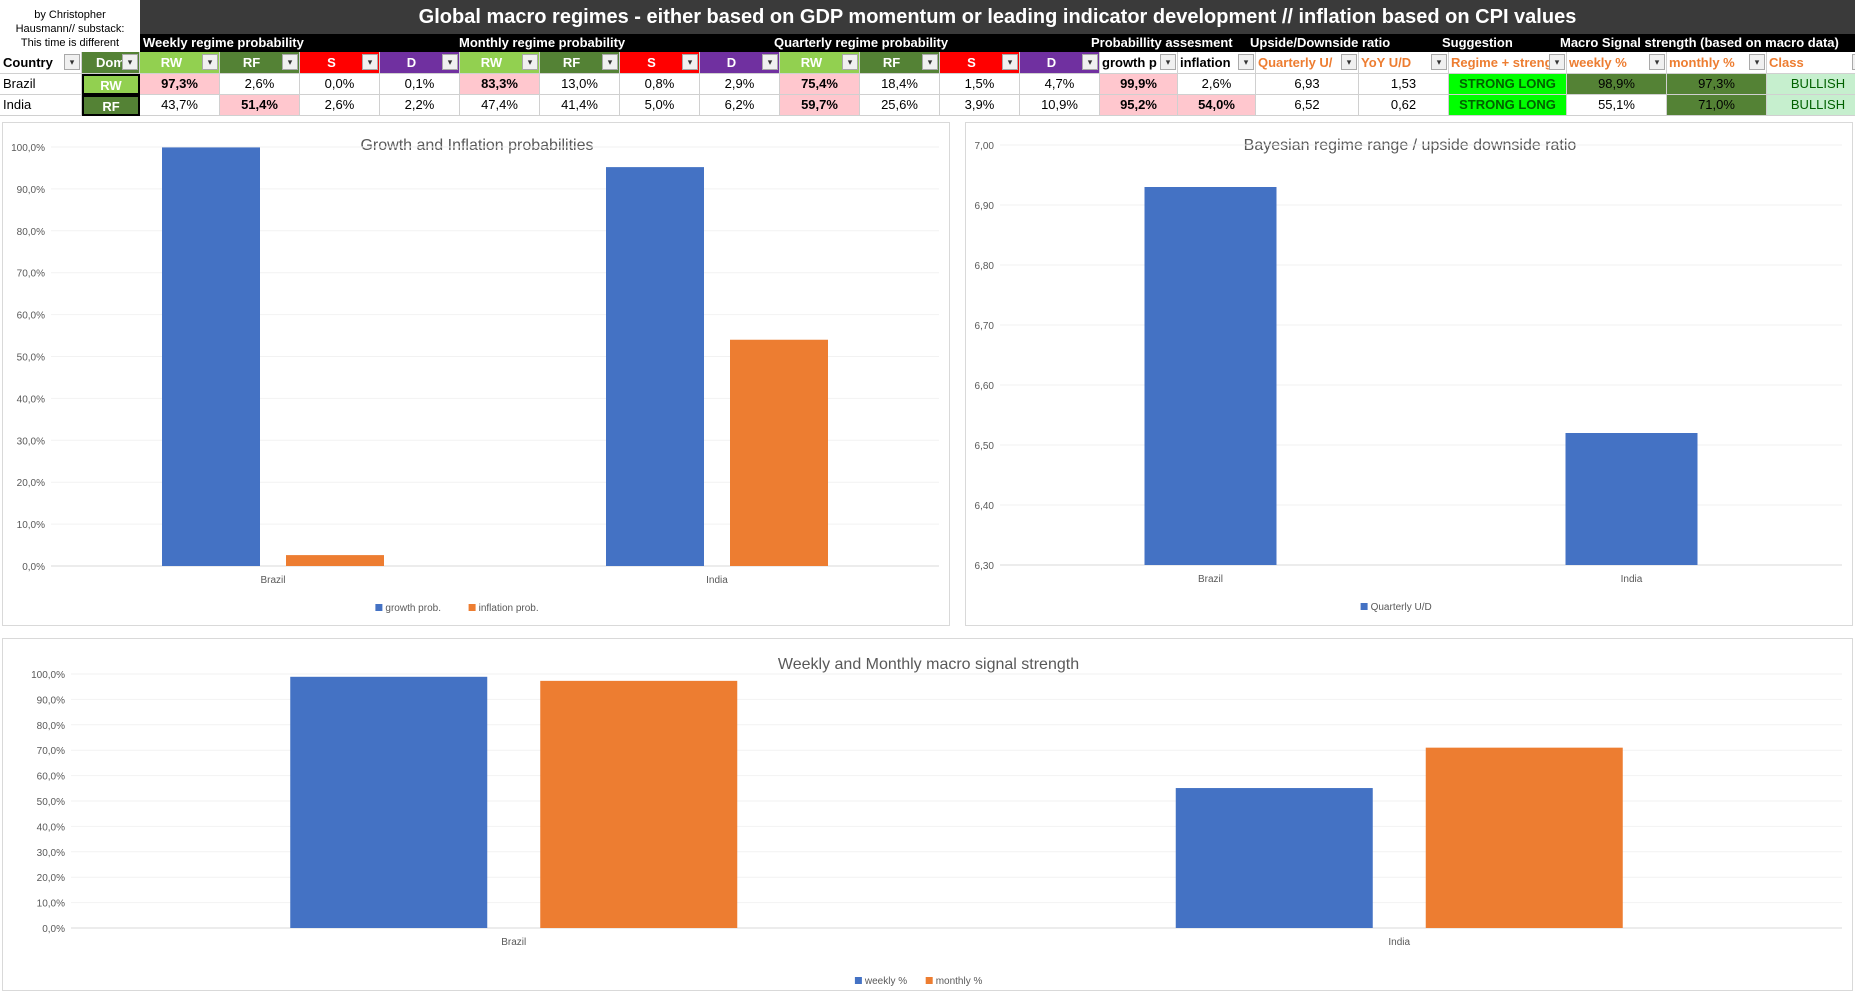 The width and height of the screenshot is (1855, 993). I want to click on table-cell-text: 1,53, so click(1403, 83).